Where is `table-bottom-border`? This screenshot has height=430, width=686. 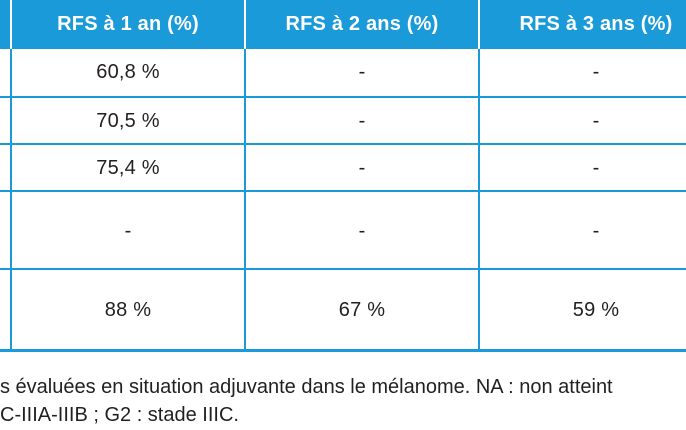 table-bottom-border is located at coordinates (343, 350).